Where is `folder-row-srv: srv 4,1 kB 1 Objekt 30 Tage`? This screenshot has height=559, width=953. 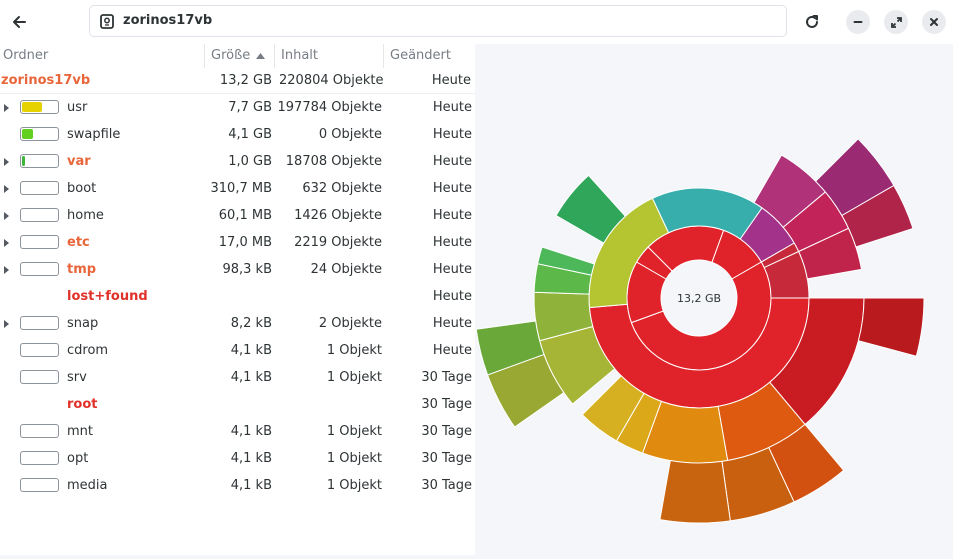 folder-row-srv: srv 4,1 kB 1 Objekt 30 Tage is located at coordinates (237, 377).